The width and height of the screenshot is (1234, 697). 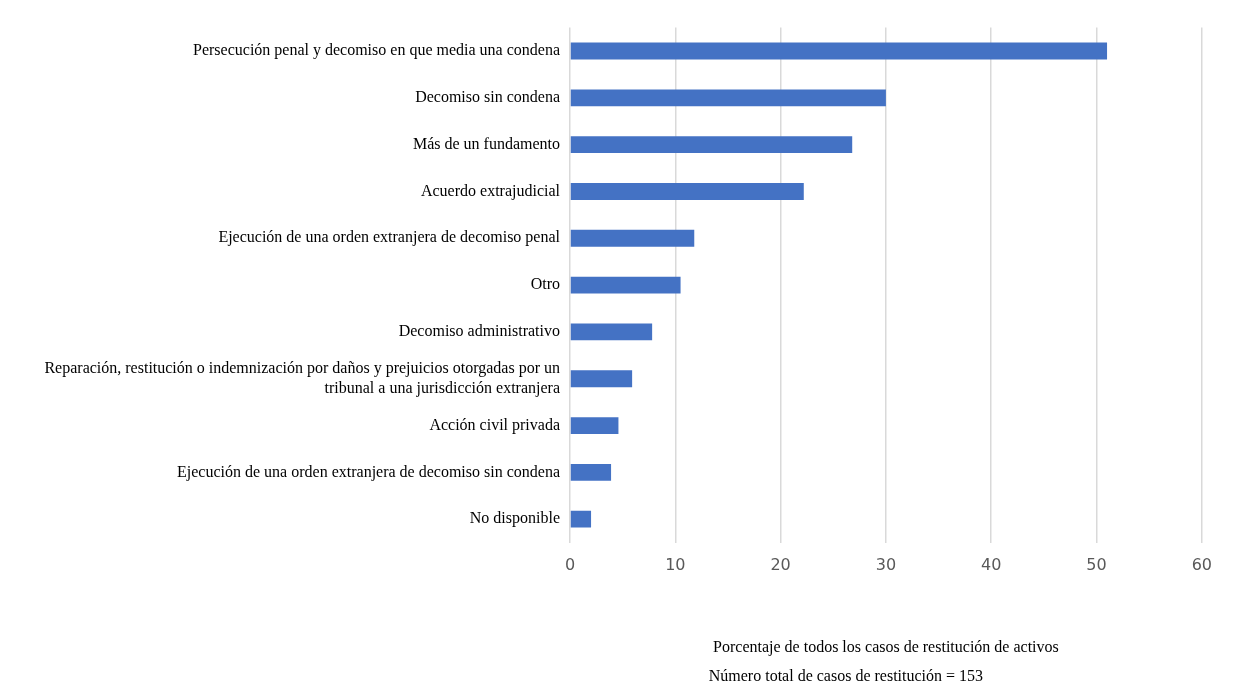 I want to click on x-tick-label: 30, so click(x=886, y=565).